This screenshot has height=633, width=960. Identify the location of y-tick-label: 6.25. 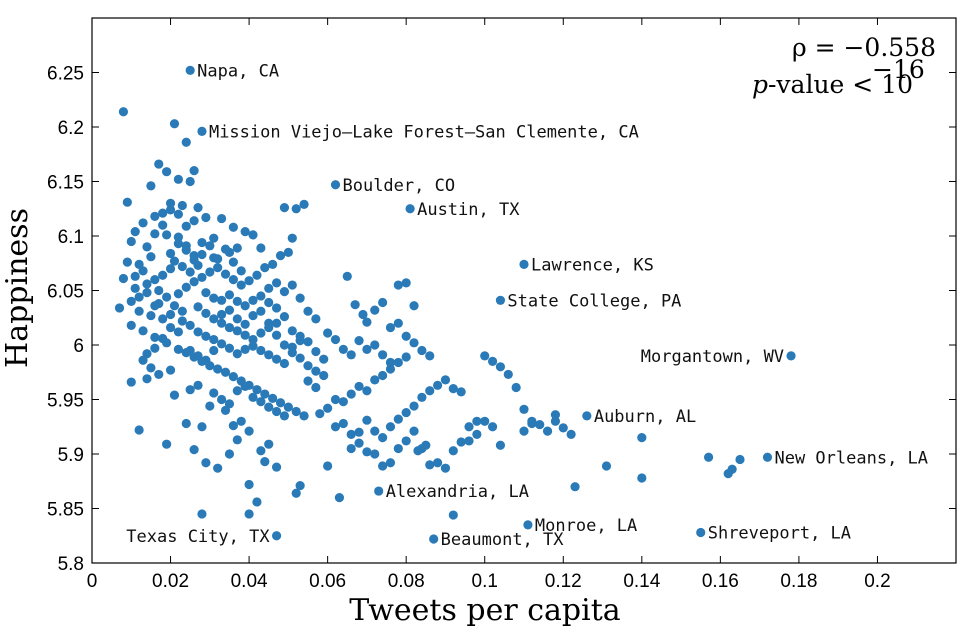
(65, 74).